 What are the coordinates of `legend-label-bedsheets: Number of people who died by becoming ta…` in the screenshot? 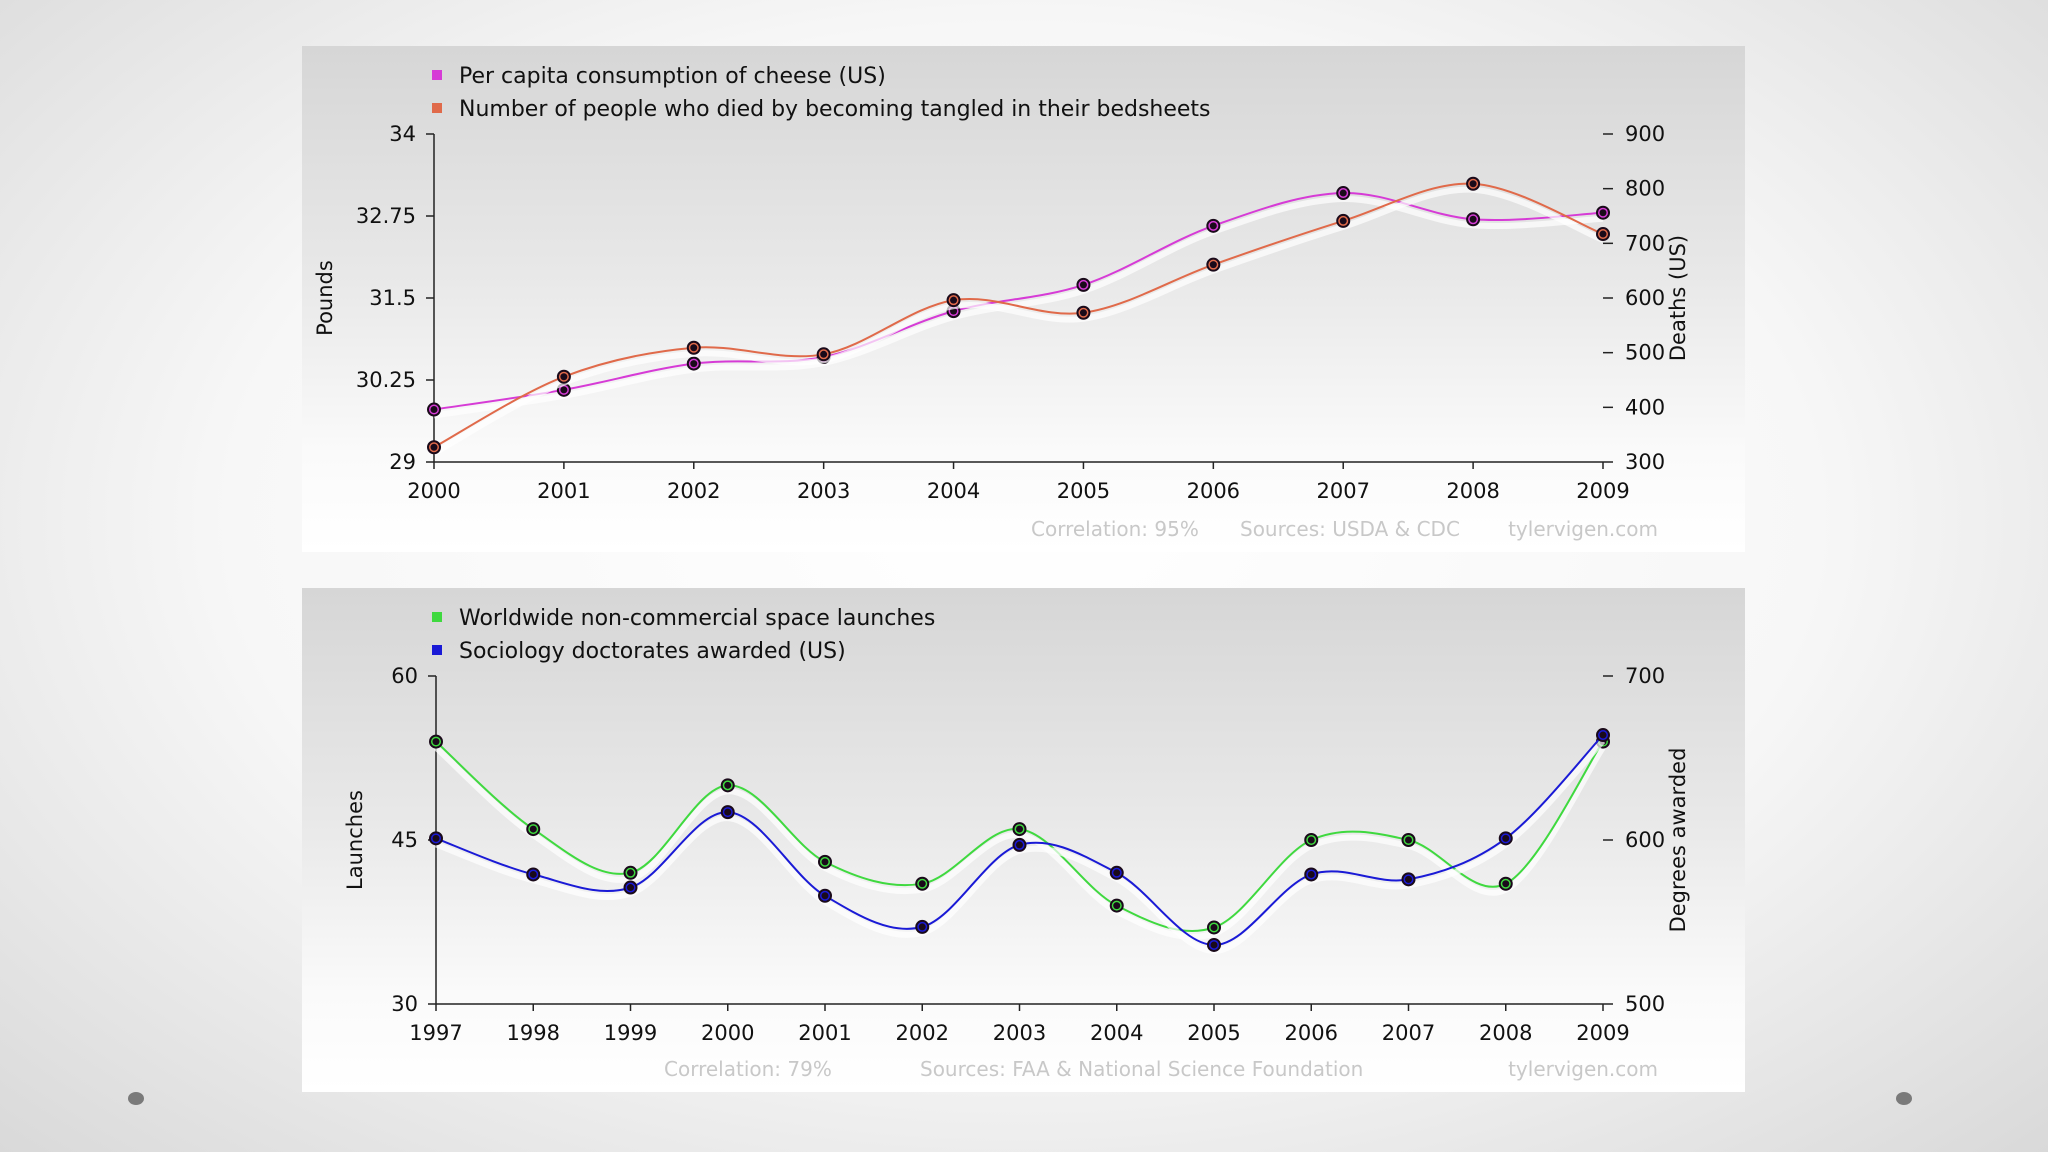 It's located at (835, 109).